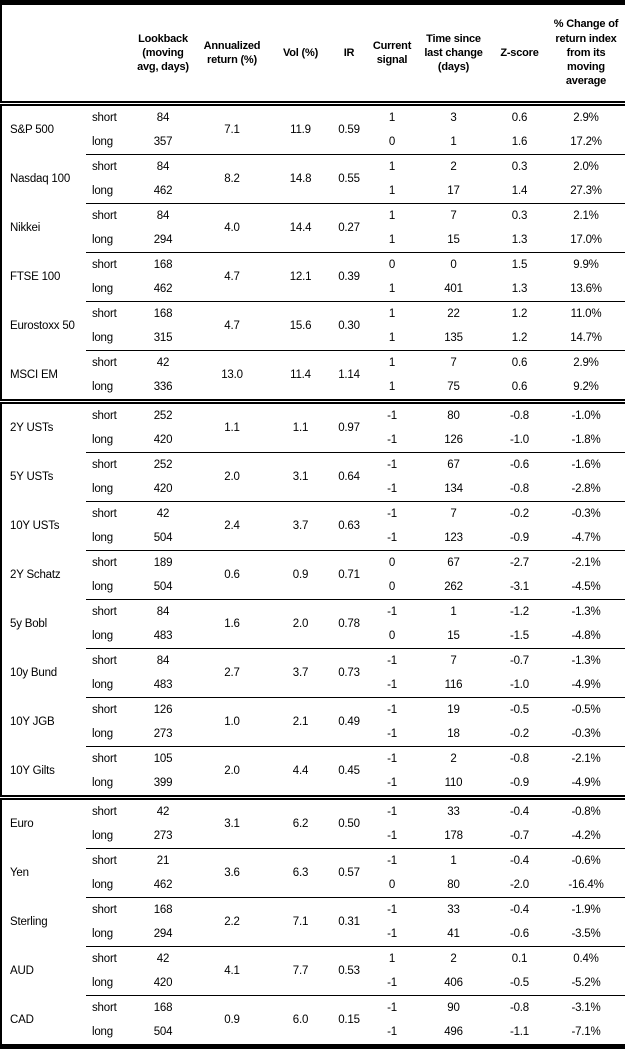  What do you see at coordinates (232, 426) in the screenshot?
I see `annualized-return-value: 1.1` at bounding box center [232, 426].